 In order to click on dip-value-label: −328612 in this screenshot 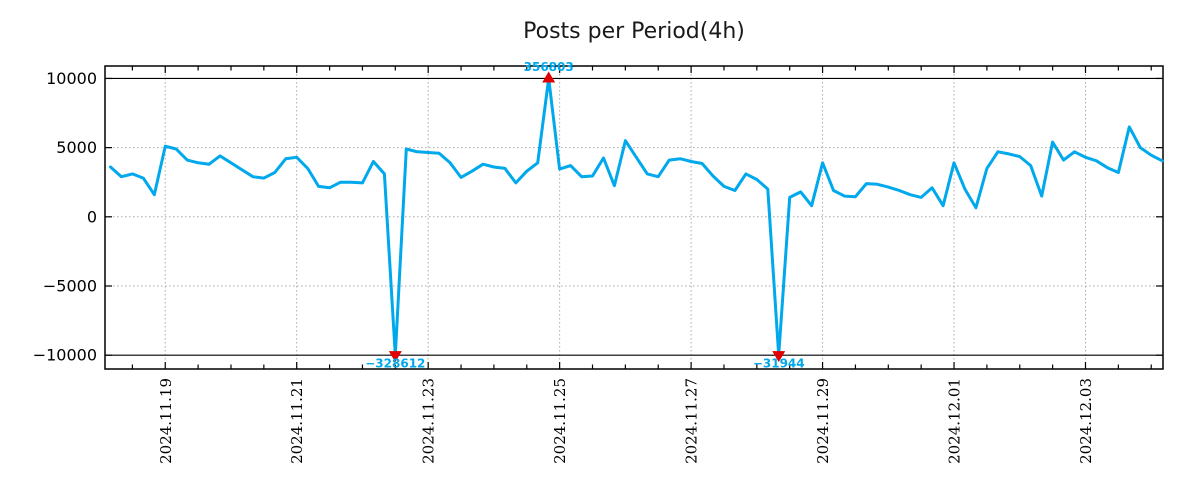, I will do `click(395, 364)`.